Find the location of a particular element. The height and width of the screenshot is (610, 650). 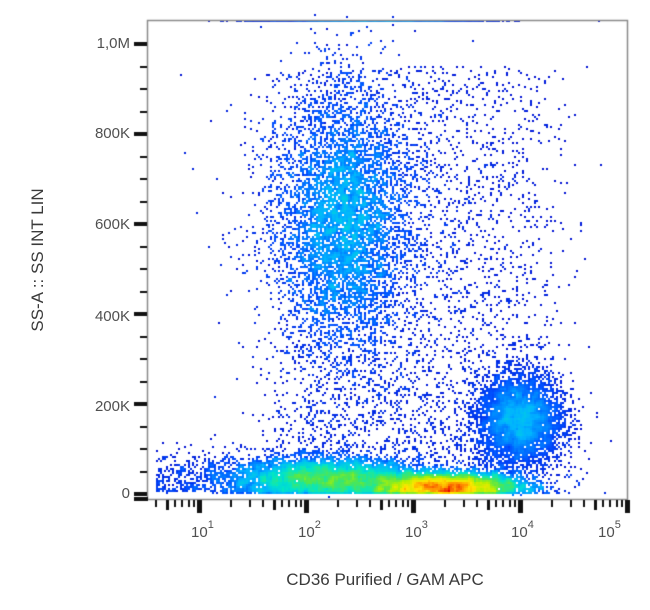

x-tick-label-10-3: 10³ is located at coordinates (416, 530).